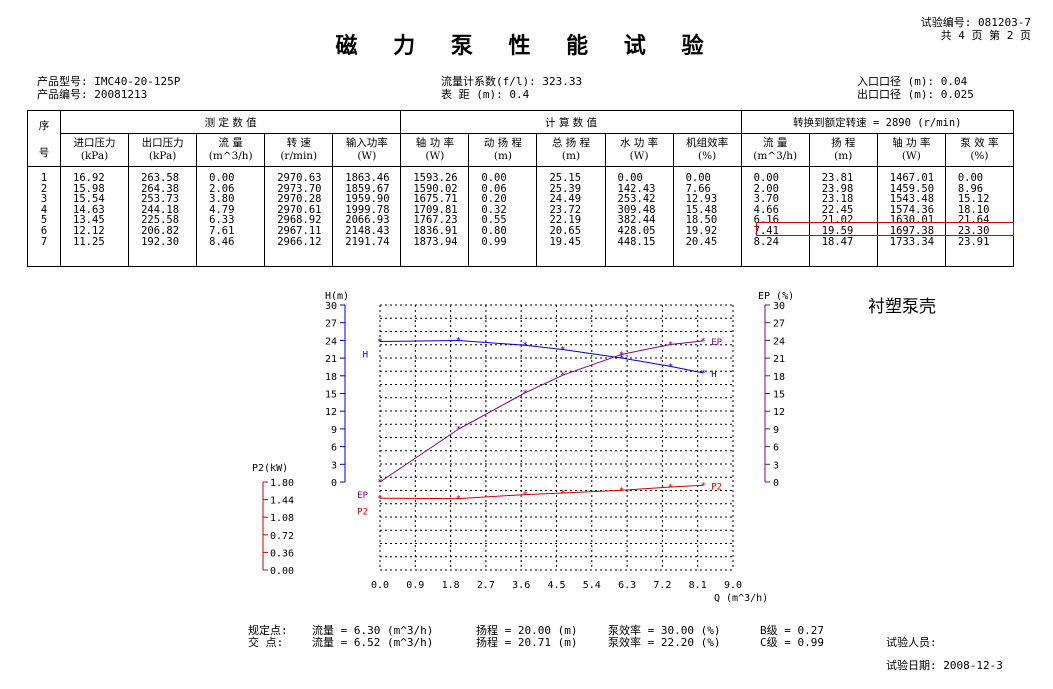 This screenshot has width=1053, height=689. What do you see at coordinates (979, 150) in the screenshot?
I see `column-header: 泵 效 率 (%)` at bounding box center [979, 150].